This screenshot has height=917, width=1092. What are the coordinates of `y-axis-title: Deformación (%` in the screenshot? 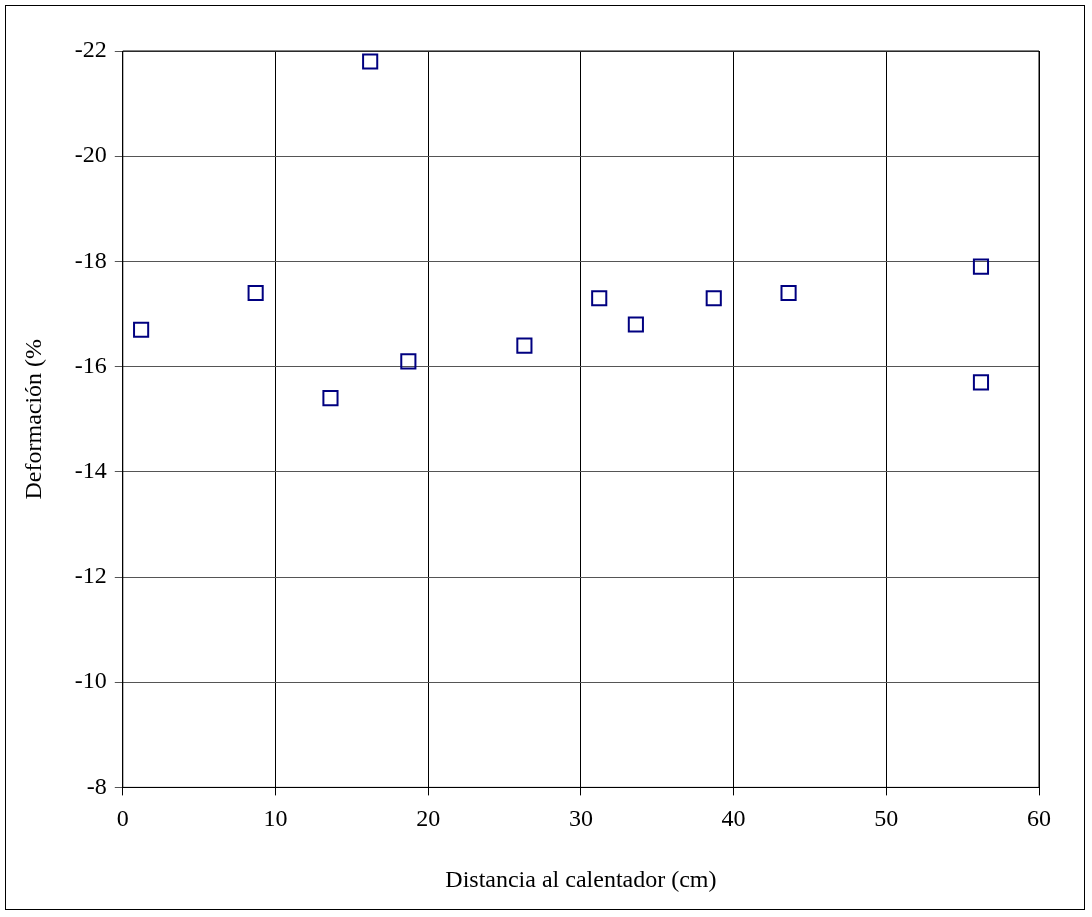 It's located at (32, 419).